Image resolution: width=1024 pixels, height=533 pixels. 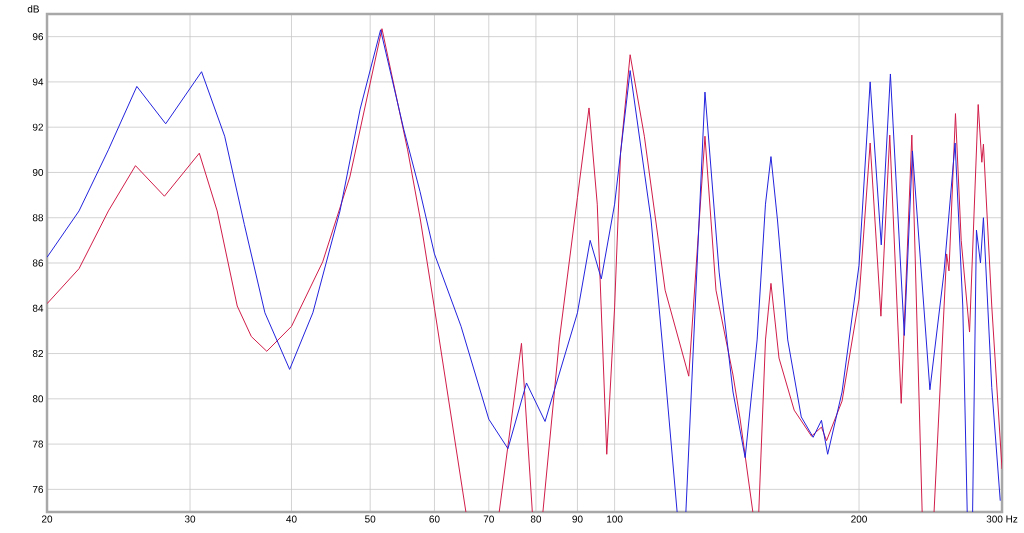 What do you see at coordinates (38, 82) in the screenshot?
I see `y-tick-label: 94` at bounding box center [38, 82].